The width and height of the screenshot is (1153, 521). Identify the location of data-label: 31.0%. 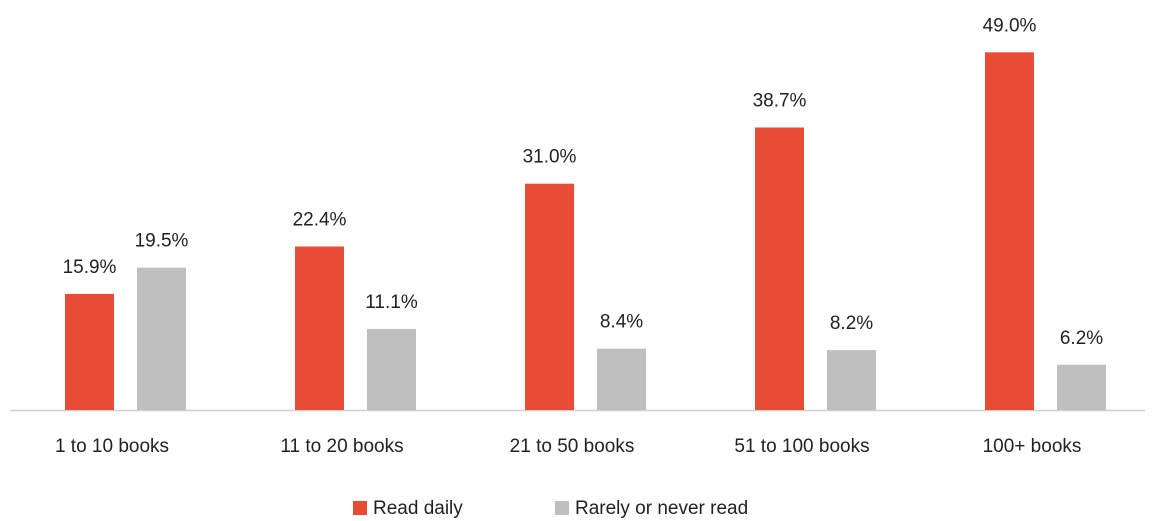
(550, 157).